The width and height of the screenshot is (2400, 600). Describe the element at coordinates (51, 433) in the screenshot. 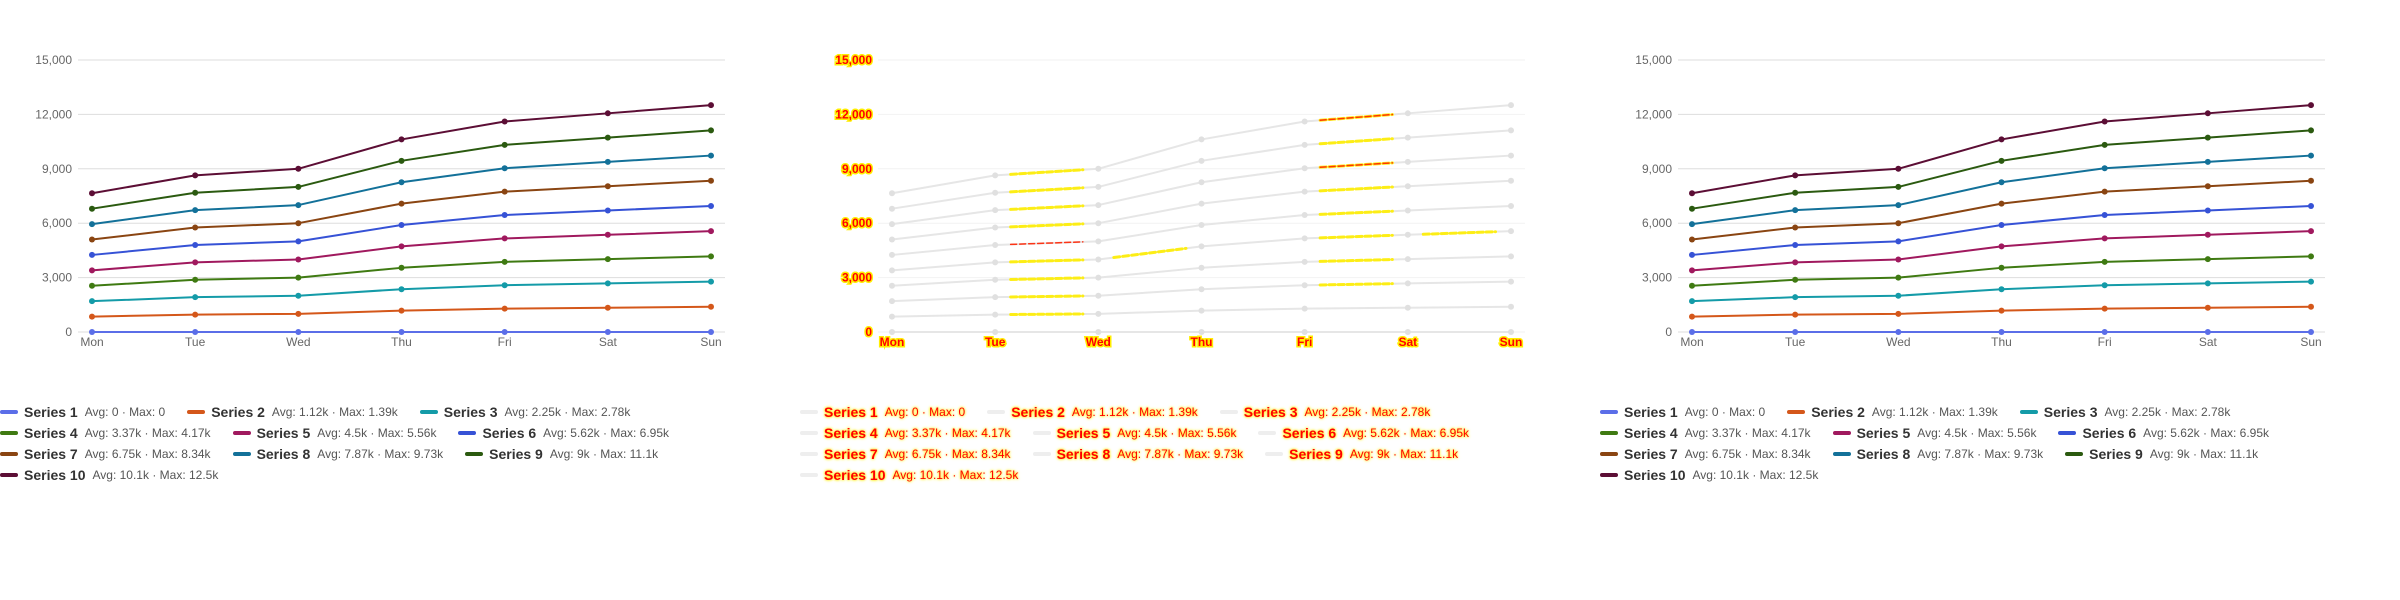

I see `legend-series-name: Series 4` at that location.